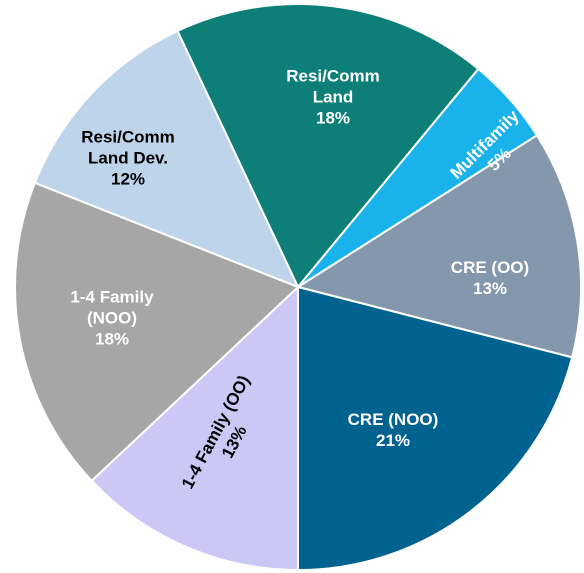  Describe the element at coordinates (490, 278) in the screenshot. I see `slice-label: CRE (OO) 13%` at that location.